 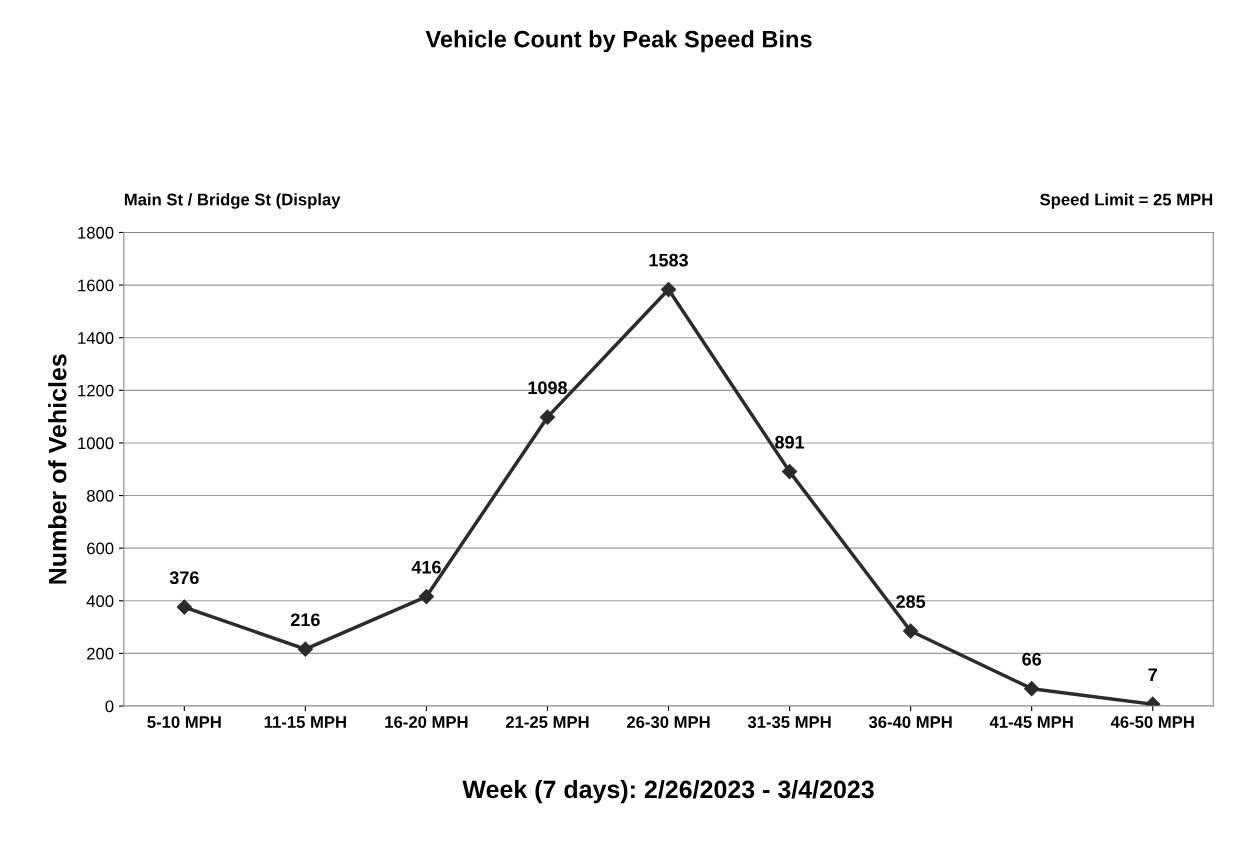 What do you see at coordinates (668, 260) in the screenshot?
I see `data-label: 1583` at bounding box center [668, 260].